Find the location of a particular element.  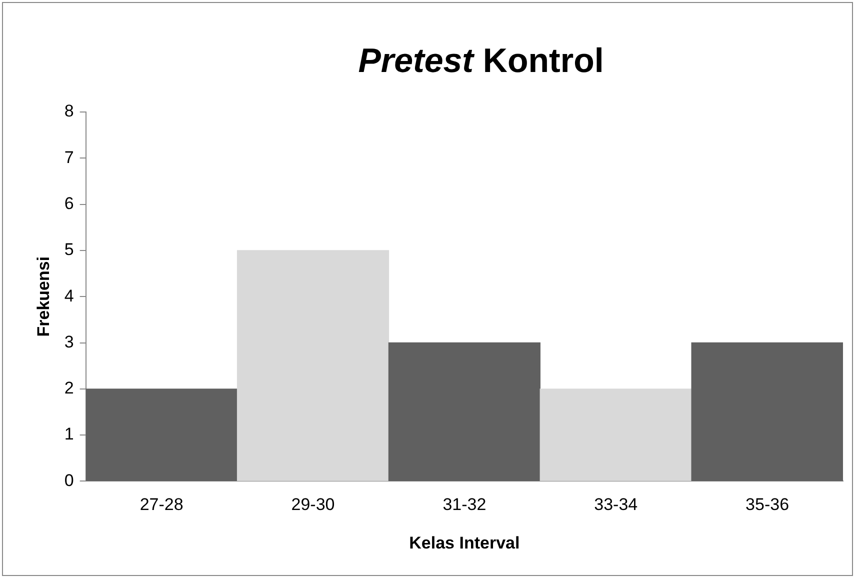

x-tick-label: 29-30 is located at coordinates (313, 504).